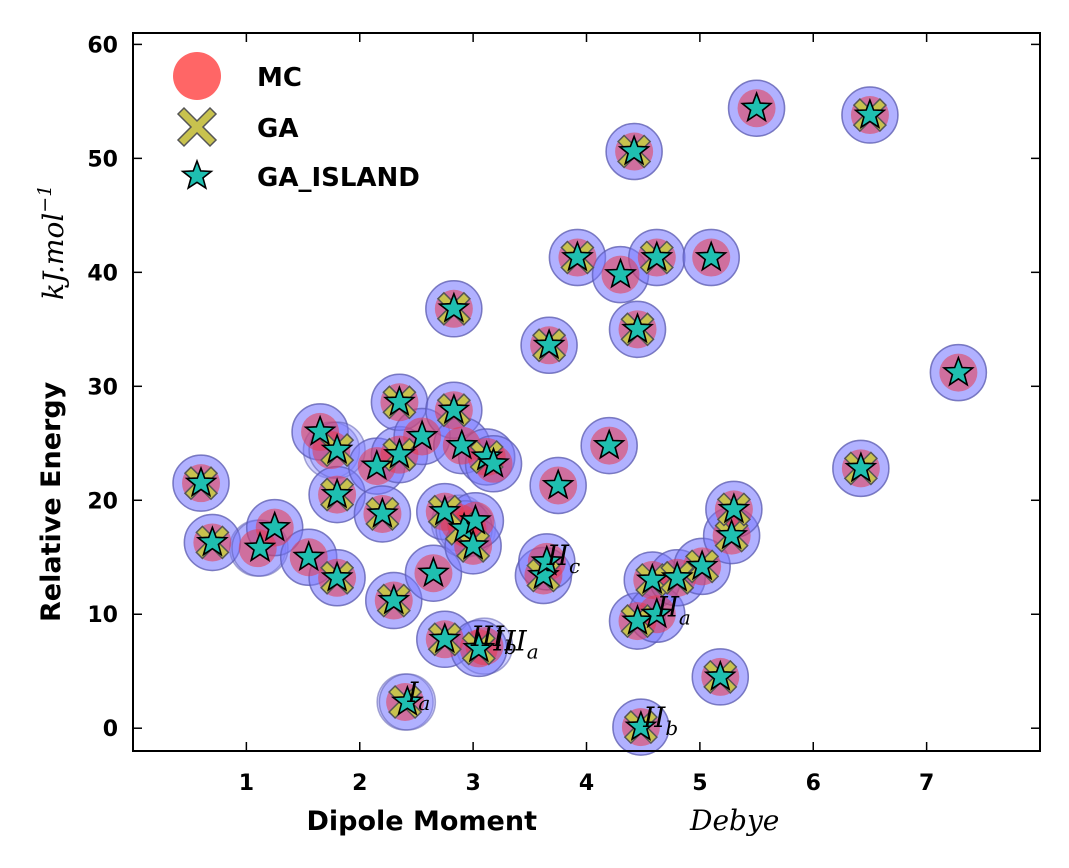 The height and width of the screenshot is (868, 1069). What do you see at coordinates (110, 729) in the screenshot?
I see `y-tick-label: 0` at bounding box center [110, 729].